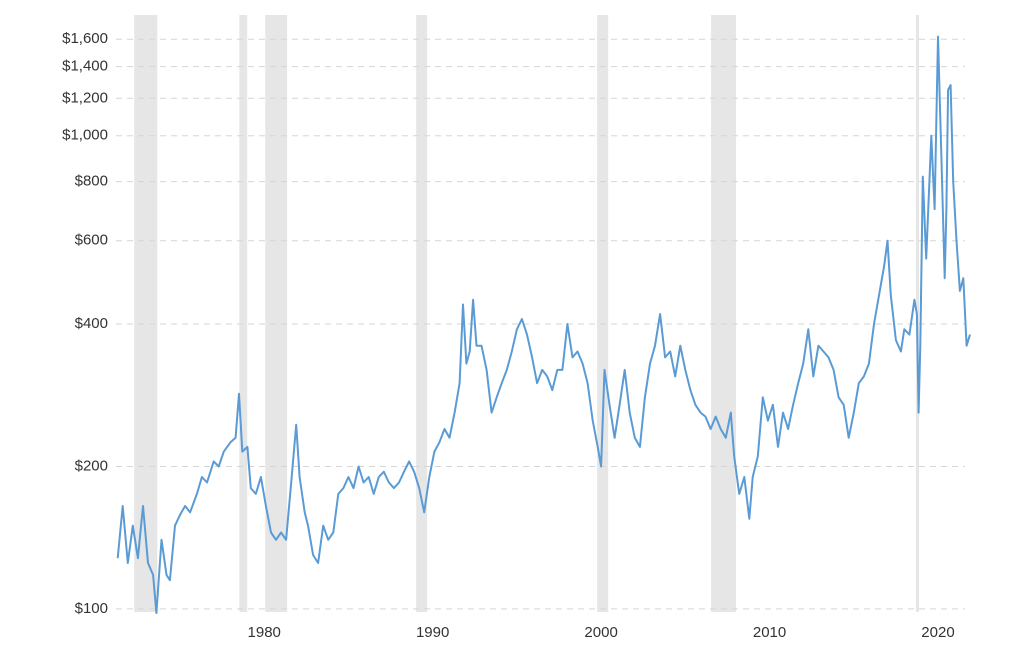 The width and height of the screenshot is (1024, 646). I want to click on y-tick-label: $800, so click(91, 181).